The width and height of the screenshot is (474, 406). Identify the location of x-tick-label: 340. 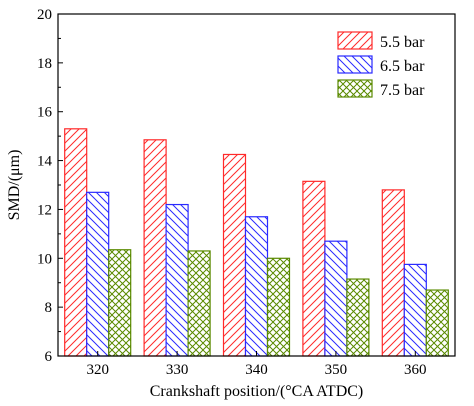
(256, 370).